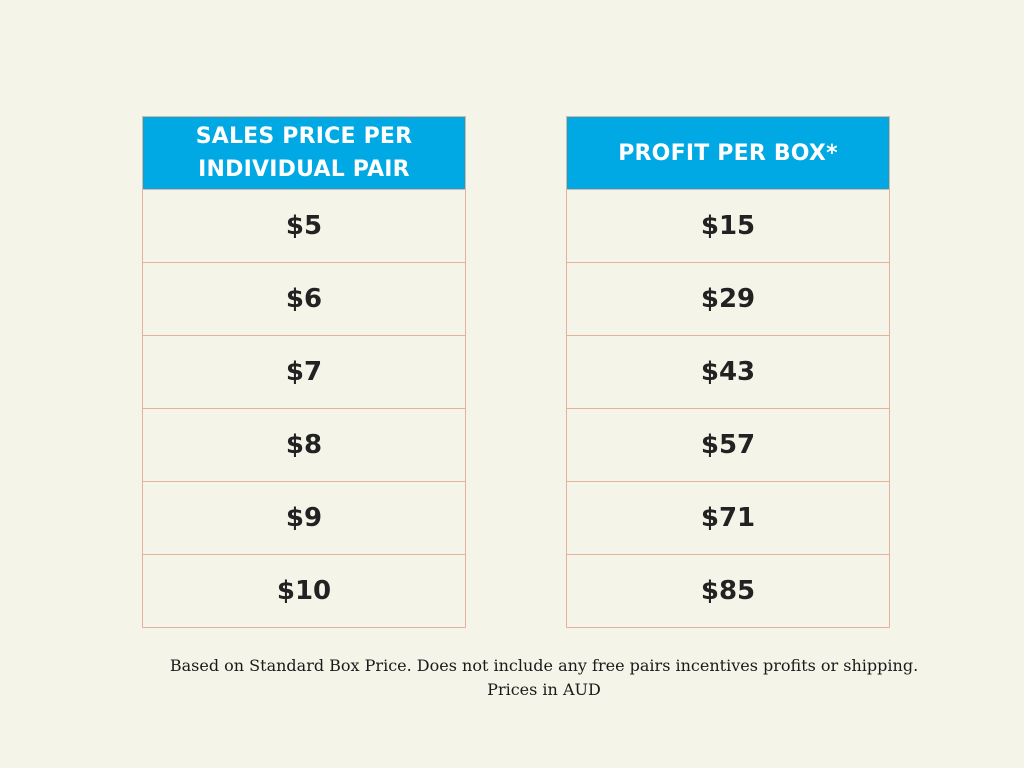 The height and width of the screenshot is (768, 1024). I want to click on profit-cell: $71, so click(728, 517).